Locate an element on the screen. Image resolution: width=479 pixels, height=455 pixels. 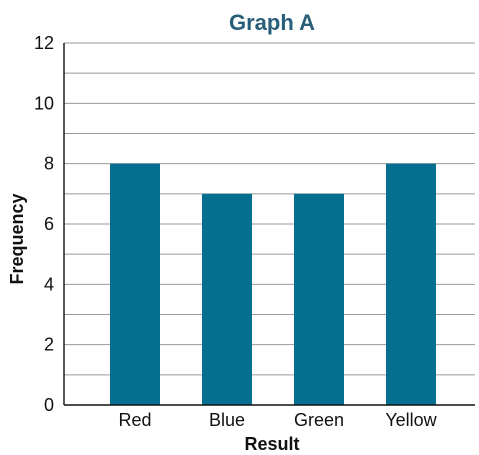
y-tick-label: 8 is located at coordinates (49, 164).